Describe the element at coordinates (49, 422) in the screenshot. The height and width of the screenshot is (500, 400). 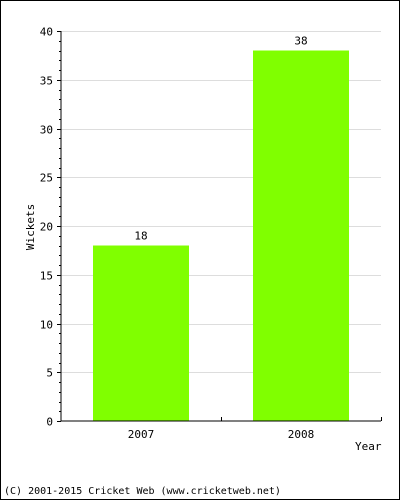
I see `y-tick-label: 0` at that location.